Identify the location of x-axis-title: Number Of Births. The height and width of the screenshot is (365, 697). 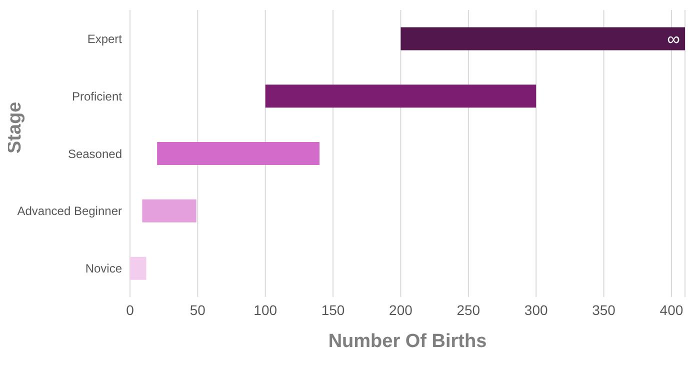
(407, 341).